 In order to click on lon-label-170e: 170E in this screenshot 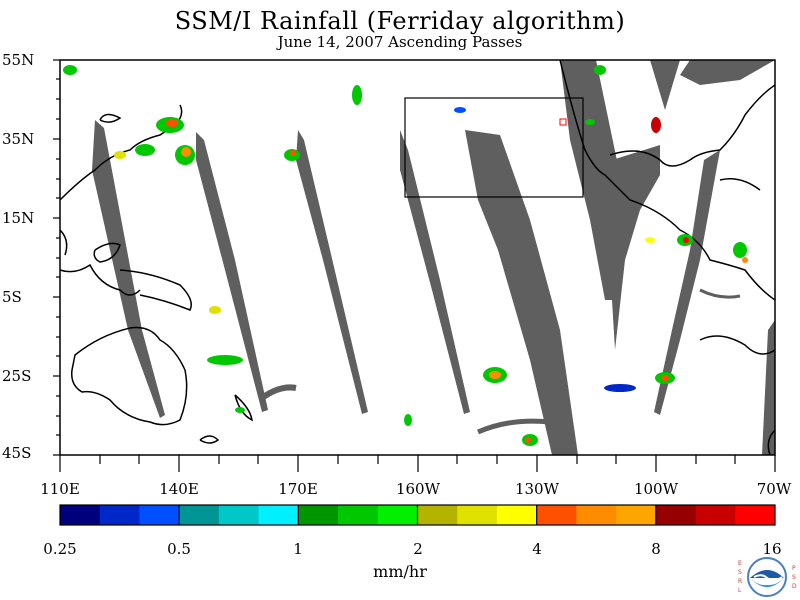, I will do `click(298, 489)`.